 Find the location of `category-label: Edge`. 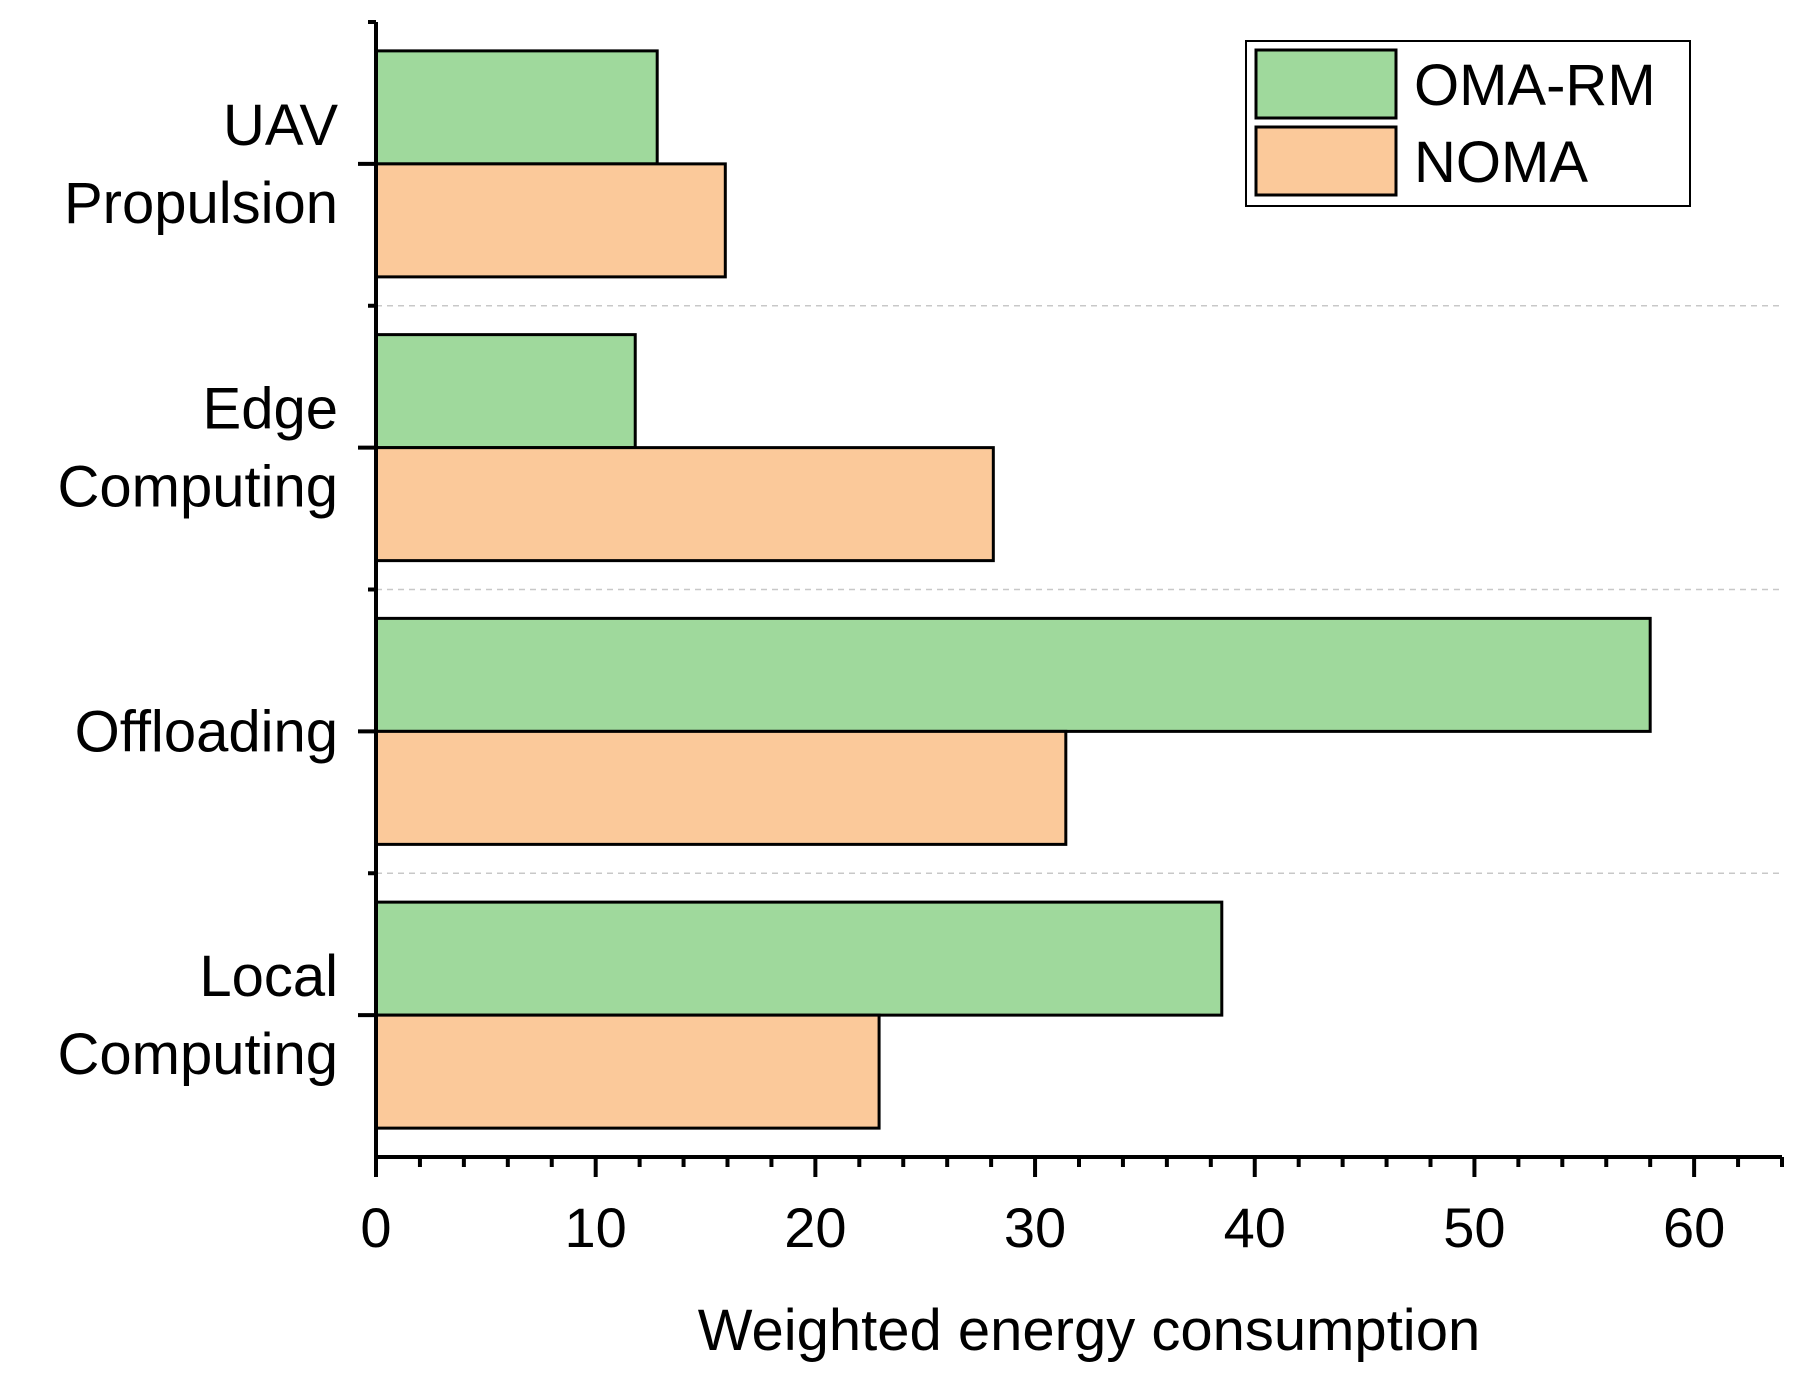

category-label: Edge is located at coordinates (270, 409).